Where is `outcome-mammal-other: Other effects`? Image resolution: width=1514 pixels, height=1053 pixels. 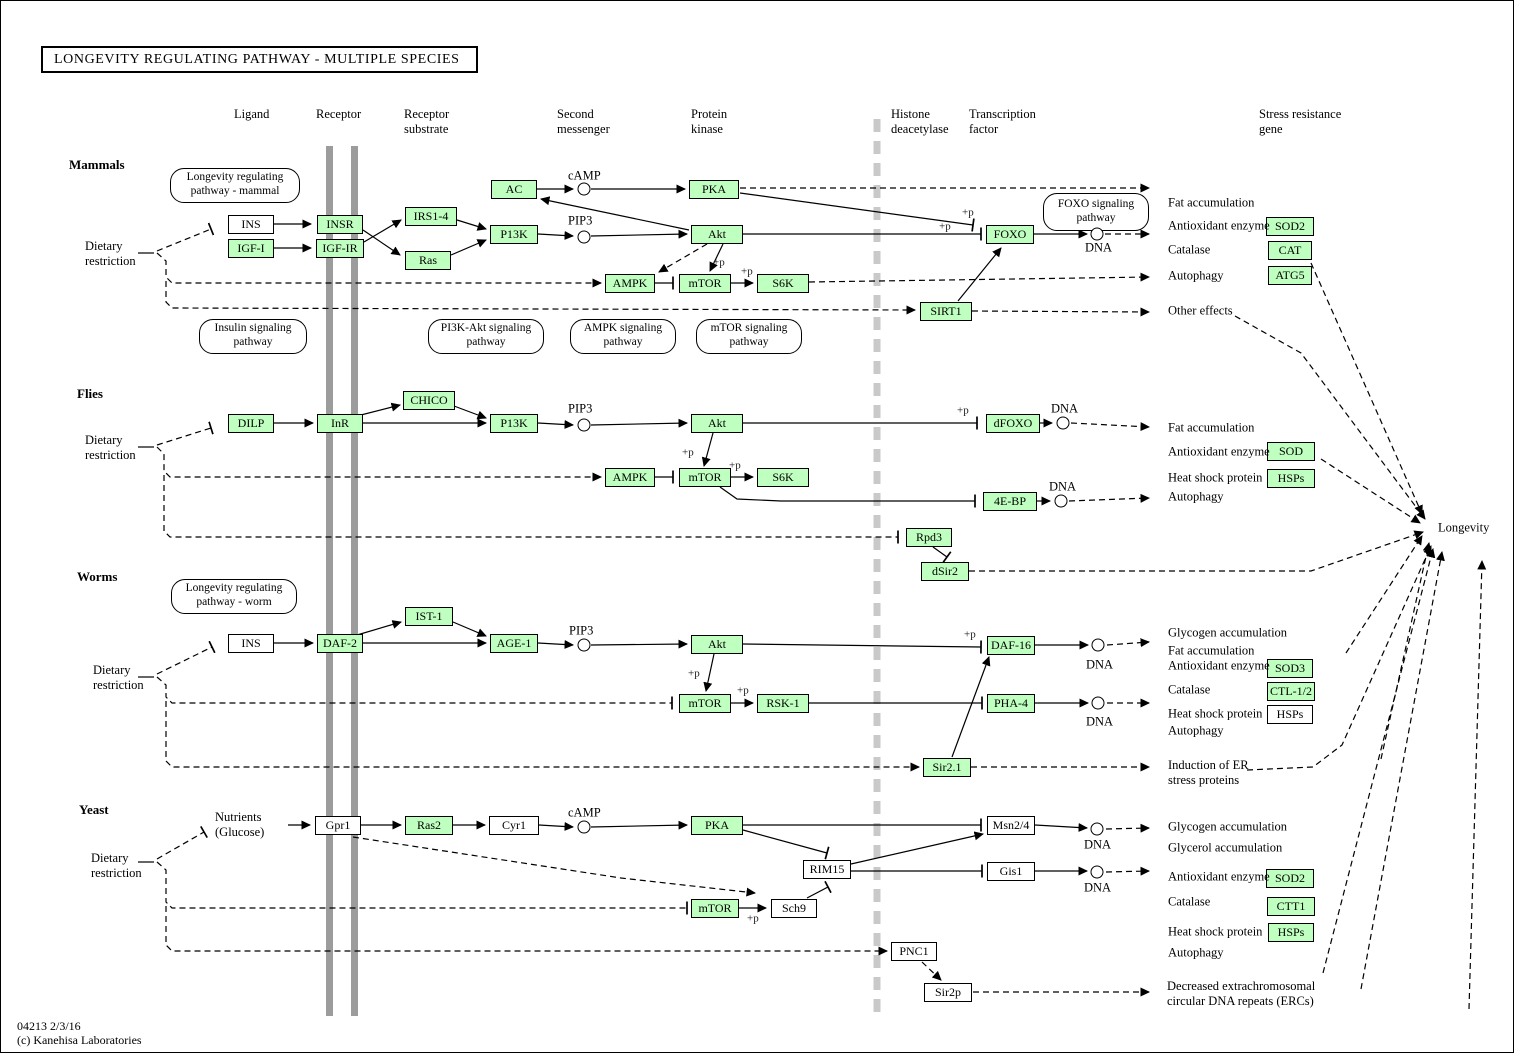 outcome-mammal-other: Other effects is located at coordinates (1200, 310).